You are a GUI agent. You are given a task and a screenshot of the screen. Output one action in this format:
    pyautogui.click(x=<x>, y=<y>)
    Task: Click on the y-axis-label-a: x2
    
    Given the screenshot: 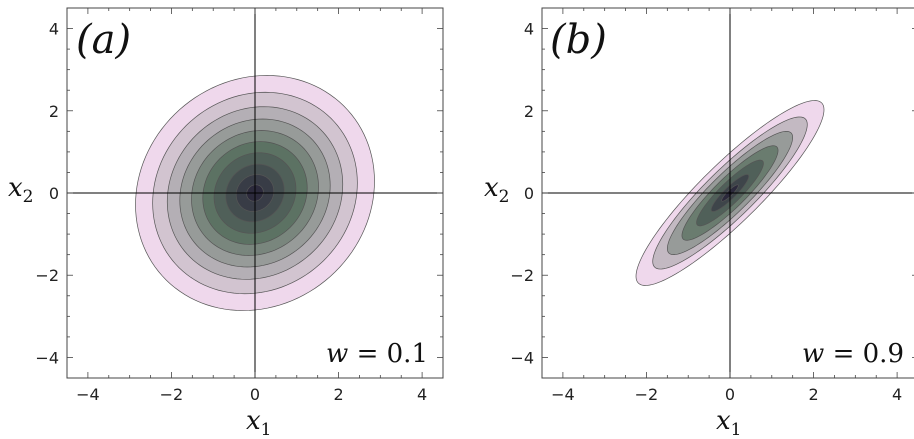 What is the action you would take?
    pyautogui.click(x=21, y=190)
    